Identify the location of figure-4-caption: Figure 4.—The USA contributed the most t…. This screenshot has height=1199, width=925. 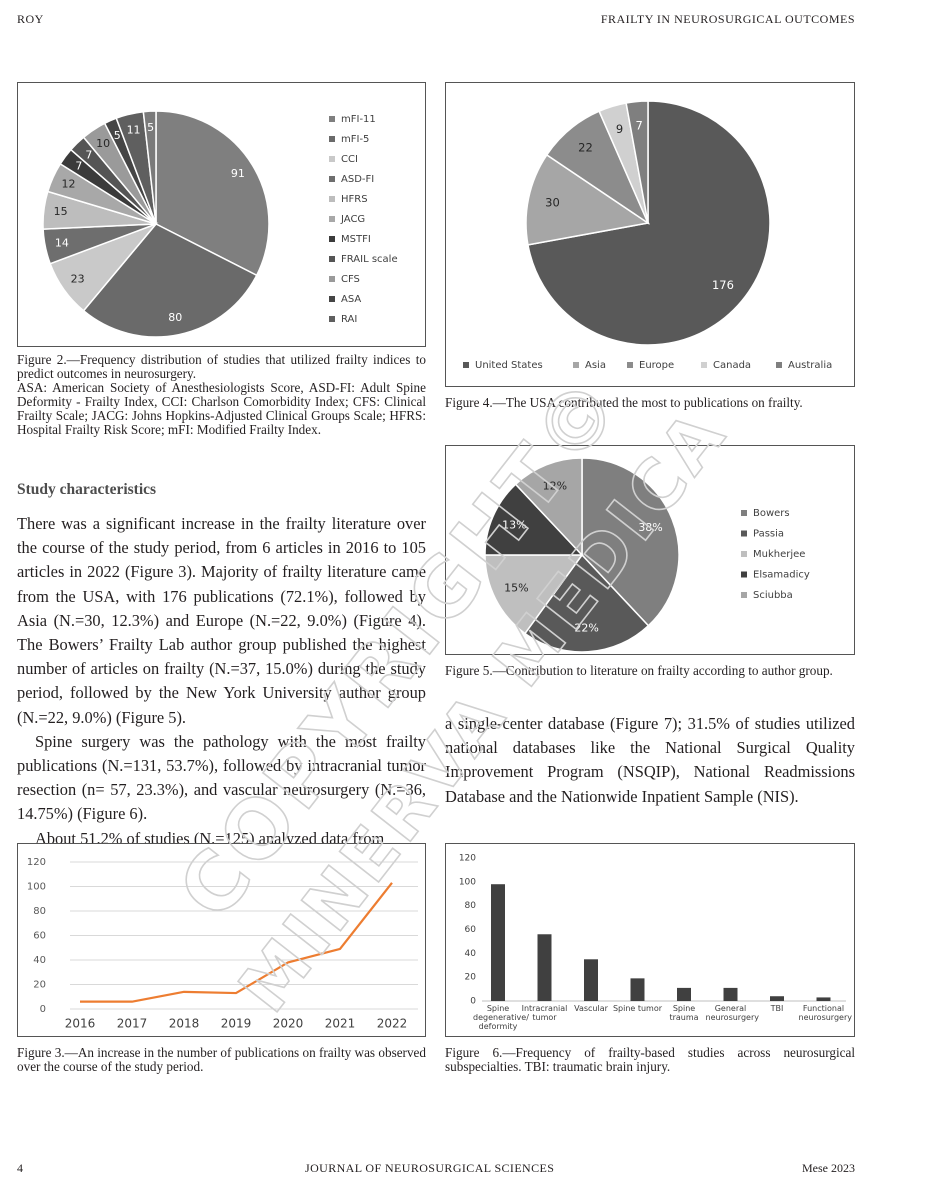
(624, 402).